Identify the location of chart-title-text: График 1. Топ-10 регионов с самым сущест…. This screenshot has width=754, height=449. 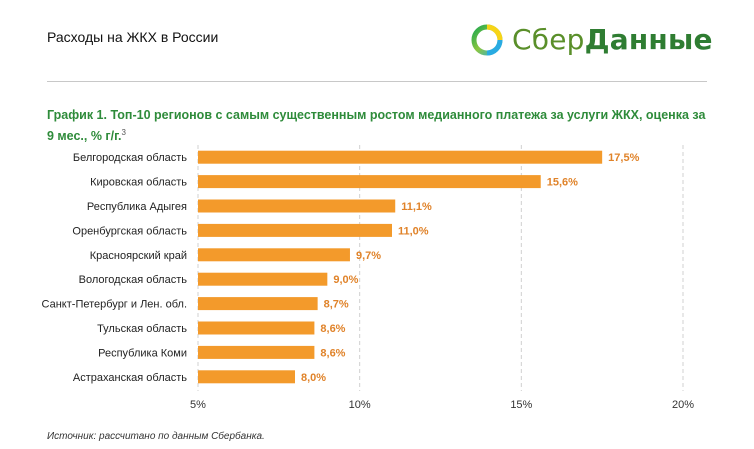
(376, 126).